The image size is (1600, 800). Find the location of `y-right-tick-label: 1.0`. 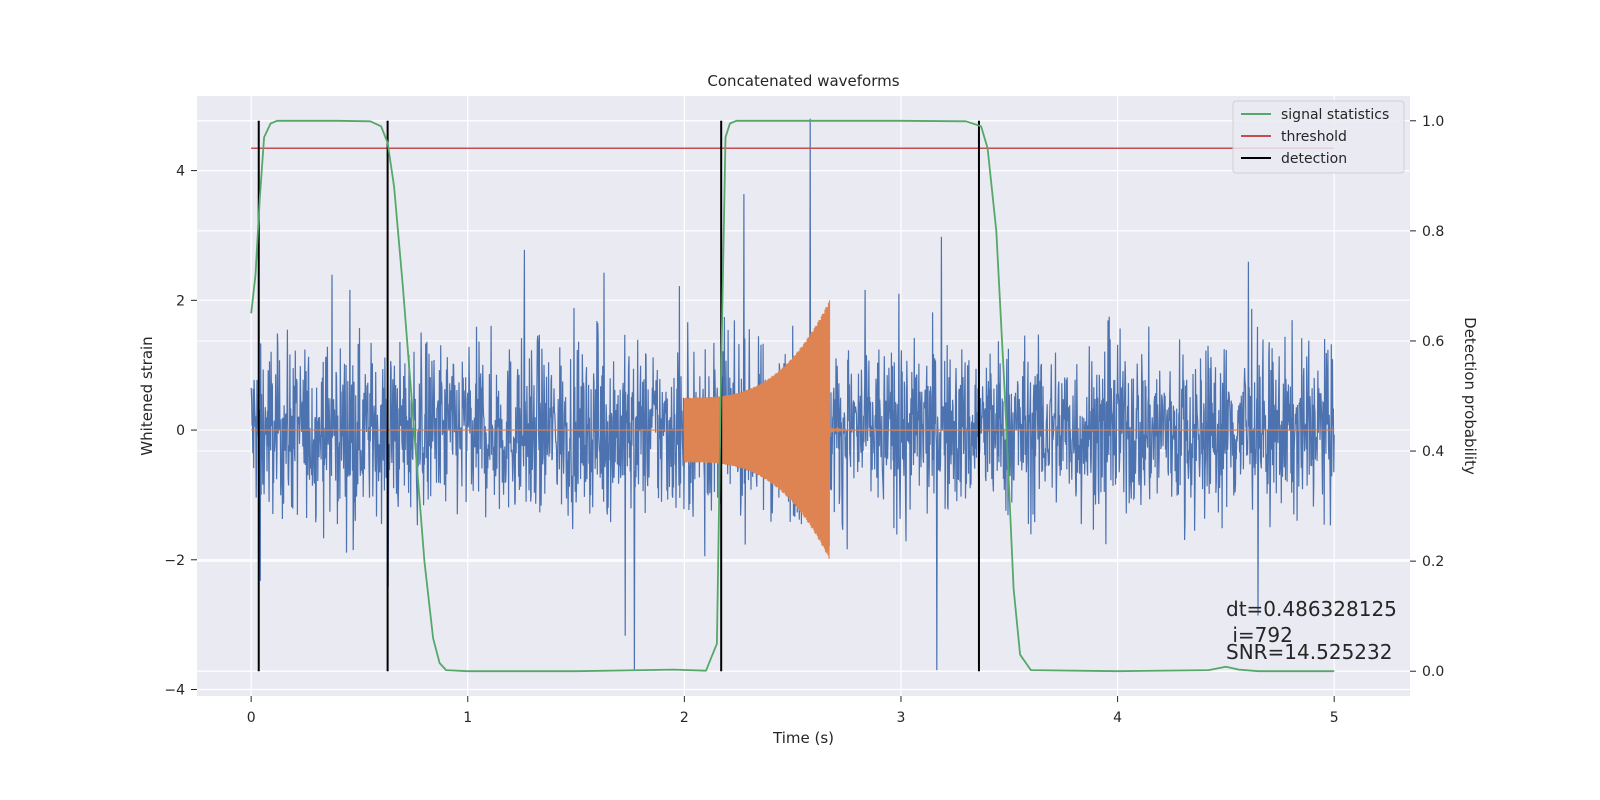

y-right-tick-label: 1.0 is located at coordinates (1433, 122).